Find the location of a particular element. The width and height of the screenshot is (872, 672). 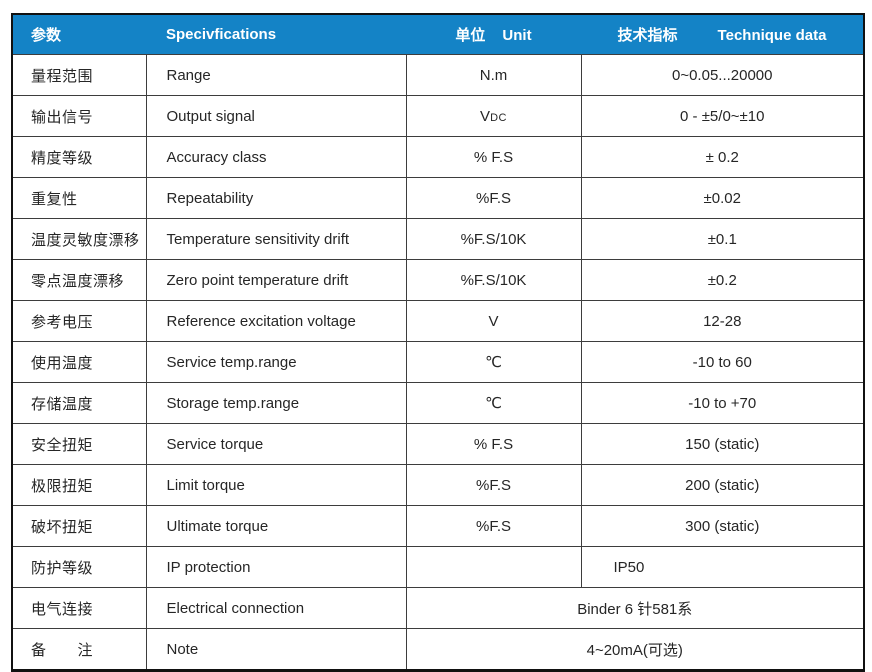

value-cell-merged: Binder 6 针581系 is located at coordinates (635, 608).